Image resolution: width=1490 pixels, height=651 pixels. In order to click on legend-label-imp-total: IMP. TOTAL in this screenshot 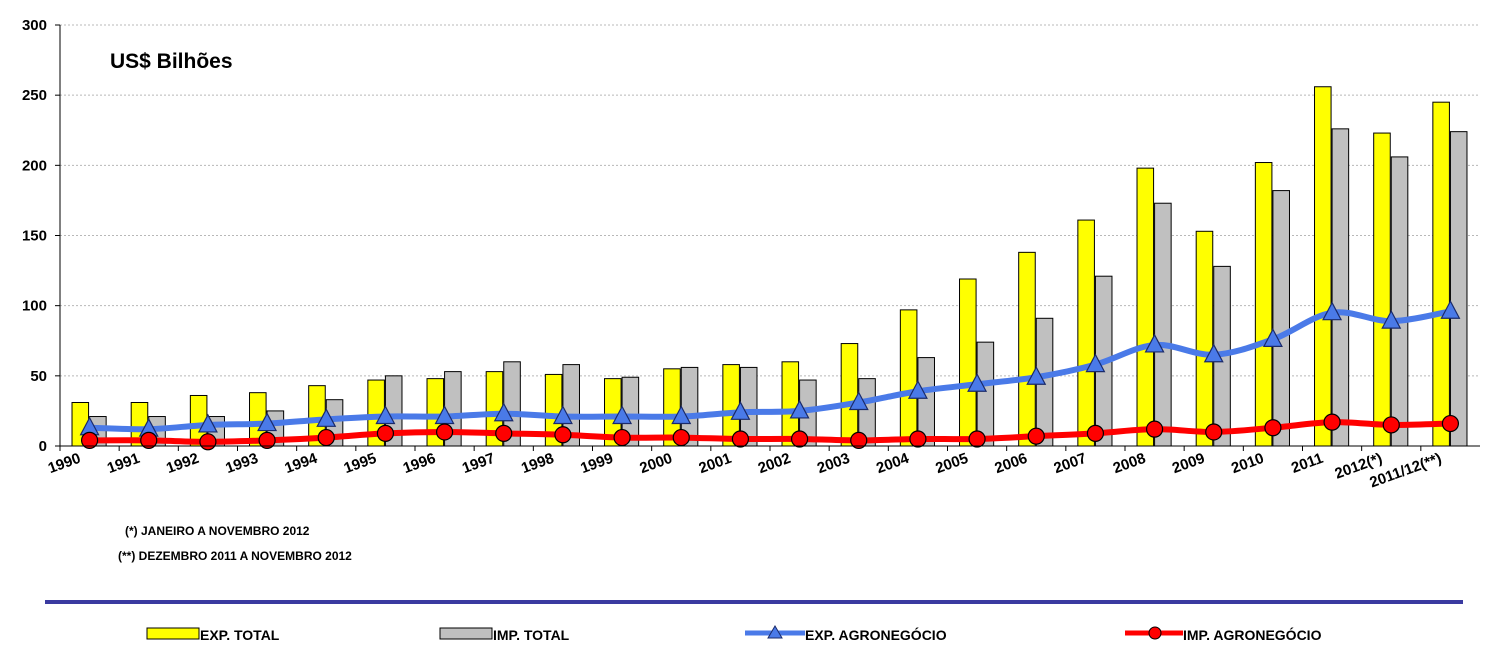, I will do `click(531, 635)`.